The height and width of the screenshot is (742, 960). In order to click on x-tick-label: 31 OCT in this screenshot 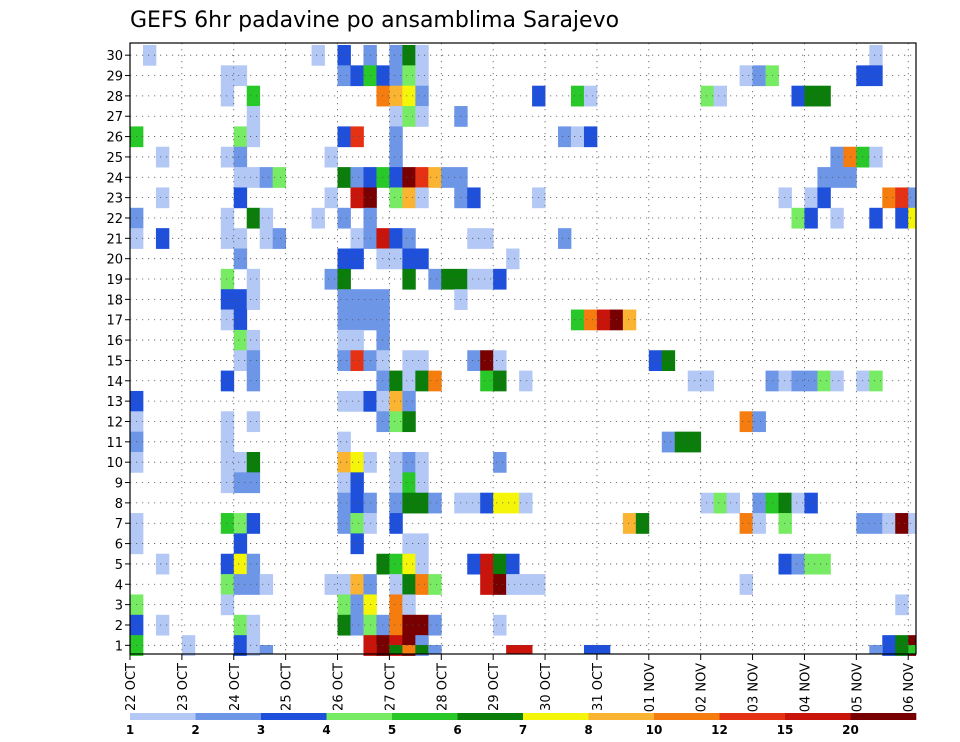, I will do `click(598, 687)`.